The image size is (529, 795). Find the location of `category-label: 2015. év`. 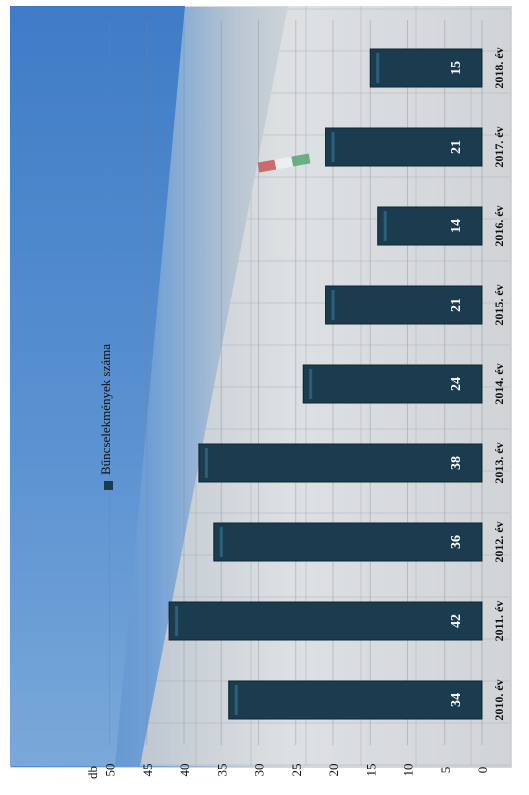

category-label: 2015. év is located at coordinates (499, 304).